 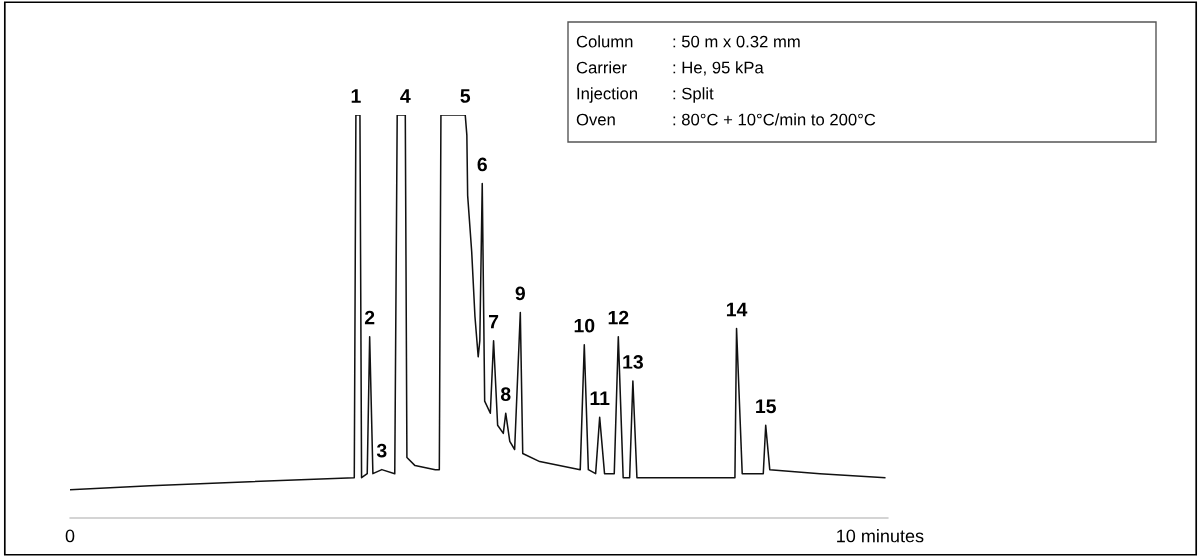 What do you see at coordinates (774, 119) in the screenshot?
I see `annotation: : 80°C + 10°C/min to 200°C` at bounding box center [774, 119].